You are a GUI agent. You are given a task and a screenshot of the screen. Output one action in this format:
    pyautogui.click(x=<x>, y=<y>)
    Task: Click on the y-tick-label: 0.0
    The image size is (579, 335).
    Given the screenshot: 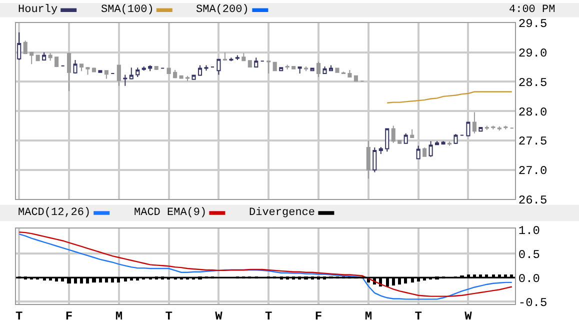 What is the action you would take?
    pyautogui.click(x=529, y=279)
    